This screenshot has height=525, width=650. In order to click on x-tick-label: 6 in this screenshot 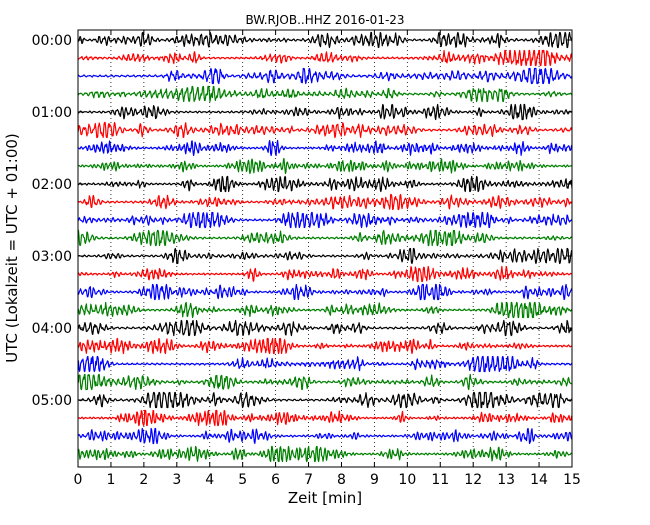, I will do `click(275, 480)`.